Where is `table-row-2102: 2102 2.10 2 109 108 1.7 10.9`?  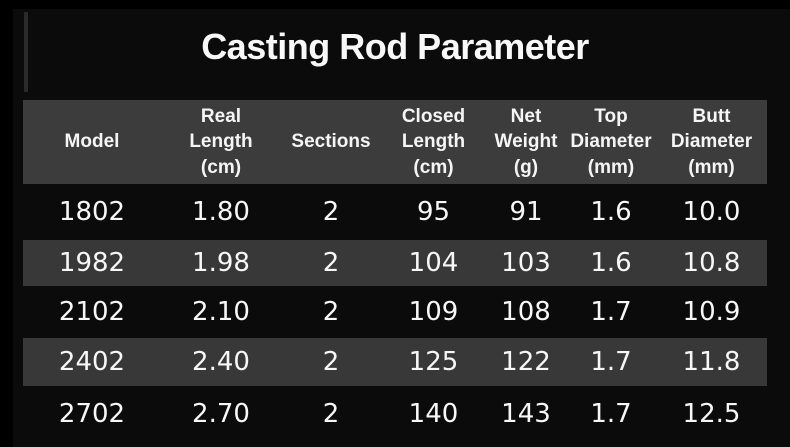 table-row-2102: 2102 2.10 2 109 108 1.7 10.9 is located at coordinates (395, 312).